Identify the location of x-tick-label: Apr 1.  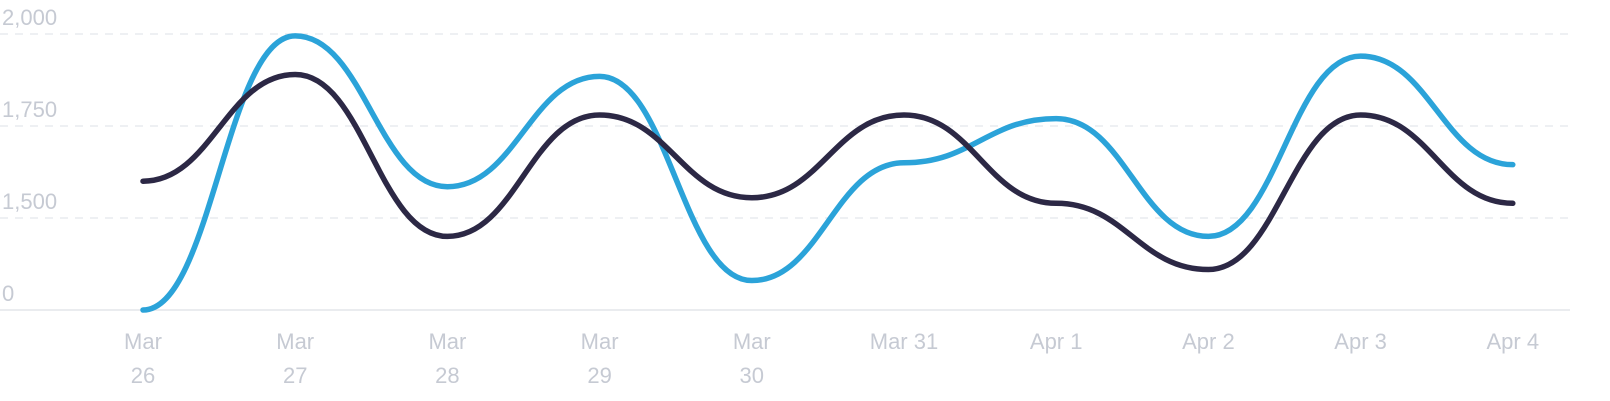
(1056, 341).